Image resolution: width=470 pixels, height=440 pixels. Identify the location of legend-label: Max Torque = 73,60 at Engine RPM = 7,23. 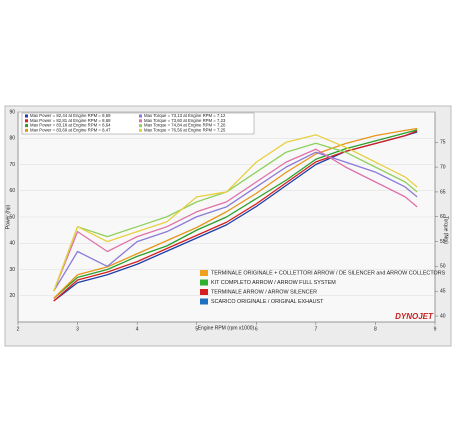
(185, 120).